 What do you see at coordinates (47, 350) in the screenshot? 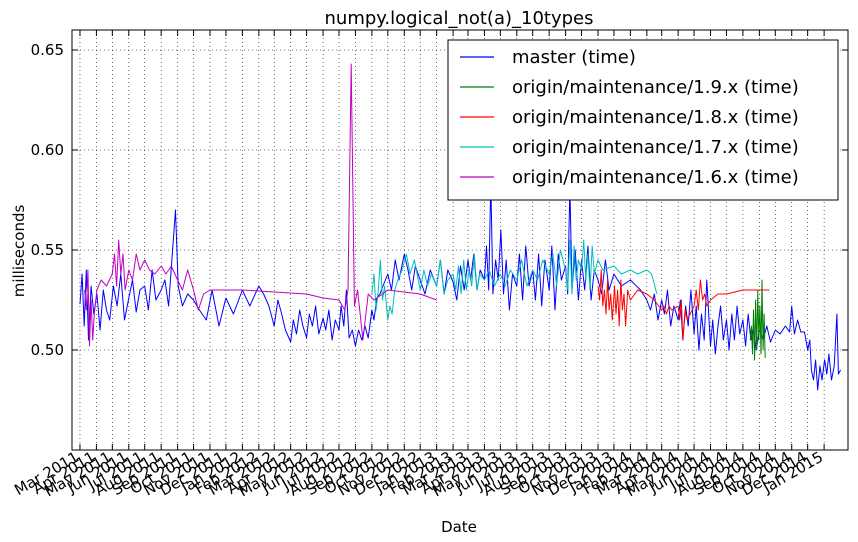
I see `y-tick-label: 0.50` at bounding box center [47, 350].